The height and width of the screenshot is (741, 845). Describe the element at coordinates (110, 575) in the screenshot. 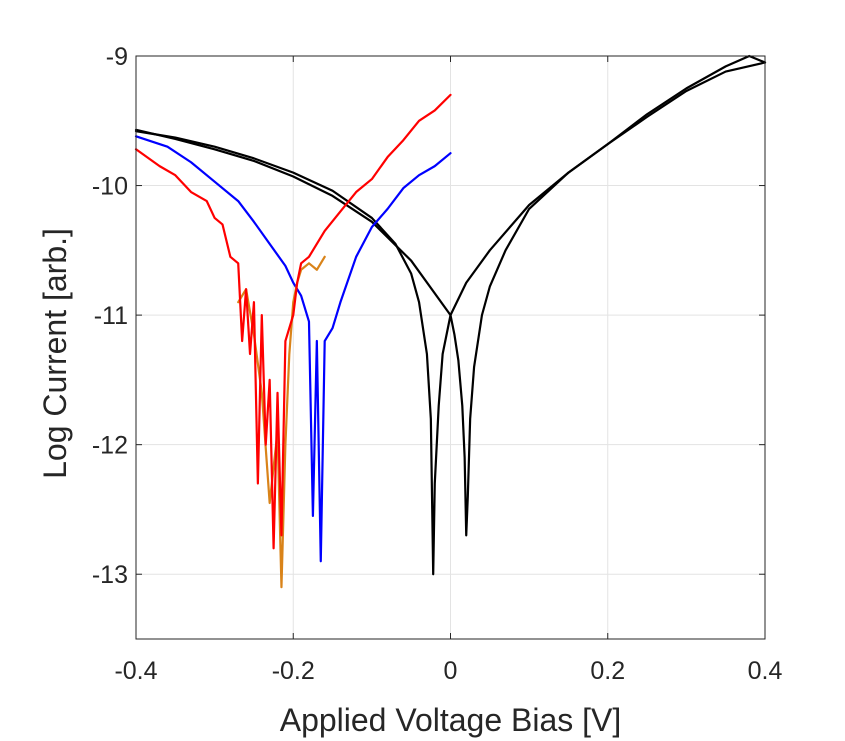

I see `y-tick-label: -13` at that location.